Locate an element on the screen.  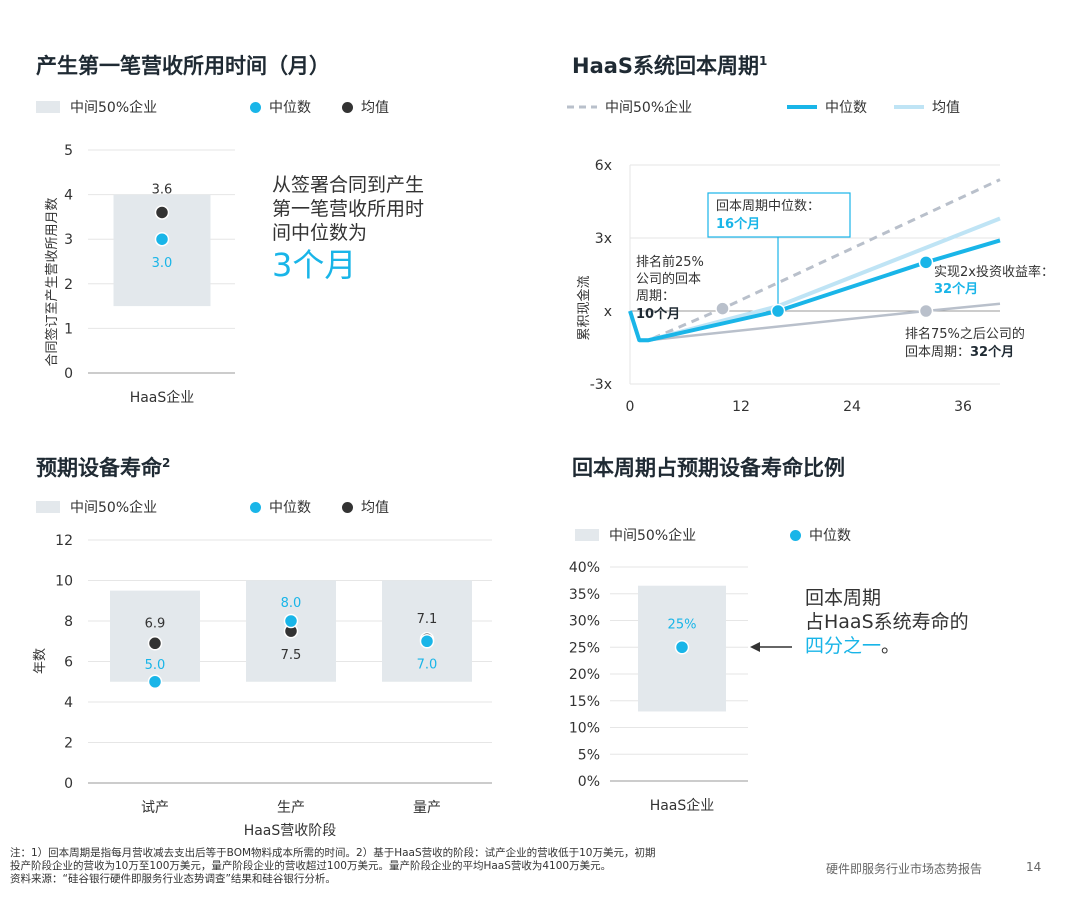
light-line-icon is located at coordinates (909, 107).